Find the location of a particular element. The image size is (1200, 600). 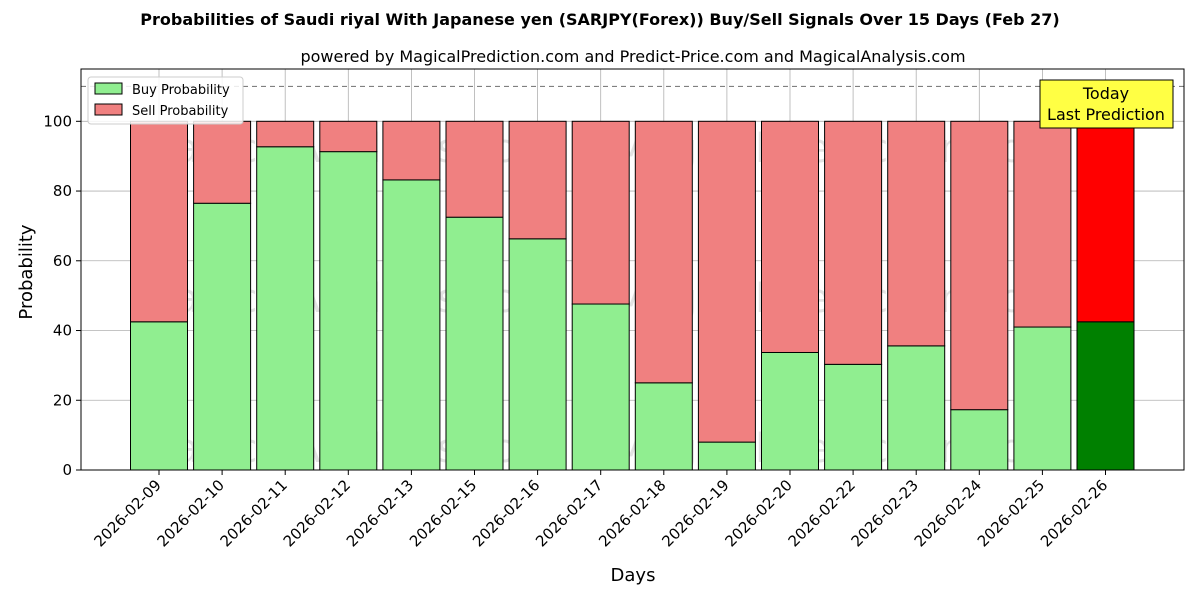

y-tick-label: 100 is located at coordinates (57, 121).